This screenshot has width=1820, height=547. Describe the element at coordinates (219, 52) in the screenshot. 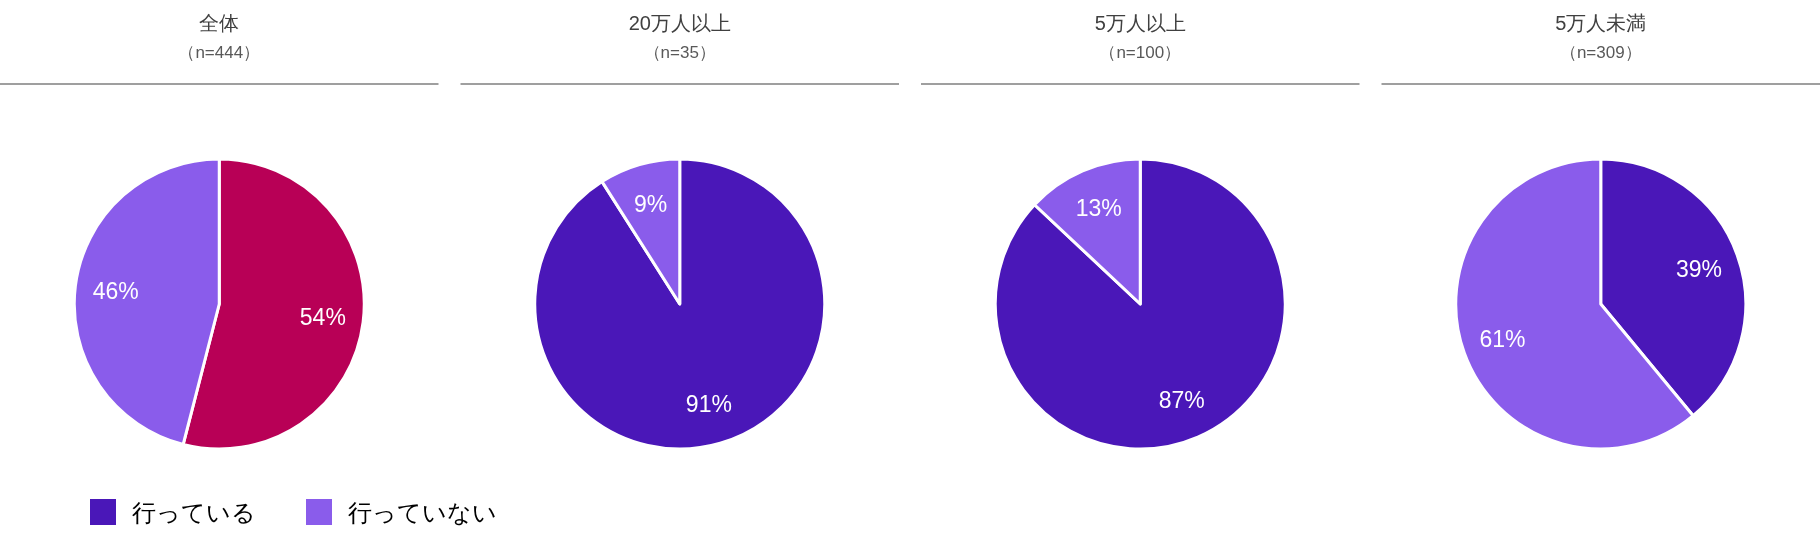

I see `chart-subtitle: （n=444）` at that location.